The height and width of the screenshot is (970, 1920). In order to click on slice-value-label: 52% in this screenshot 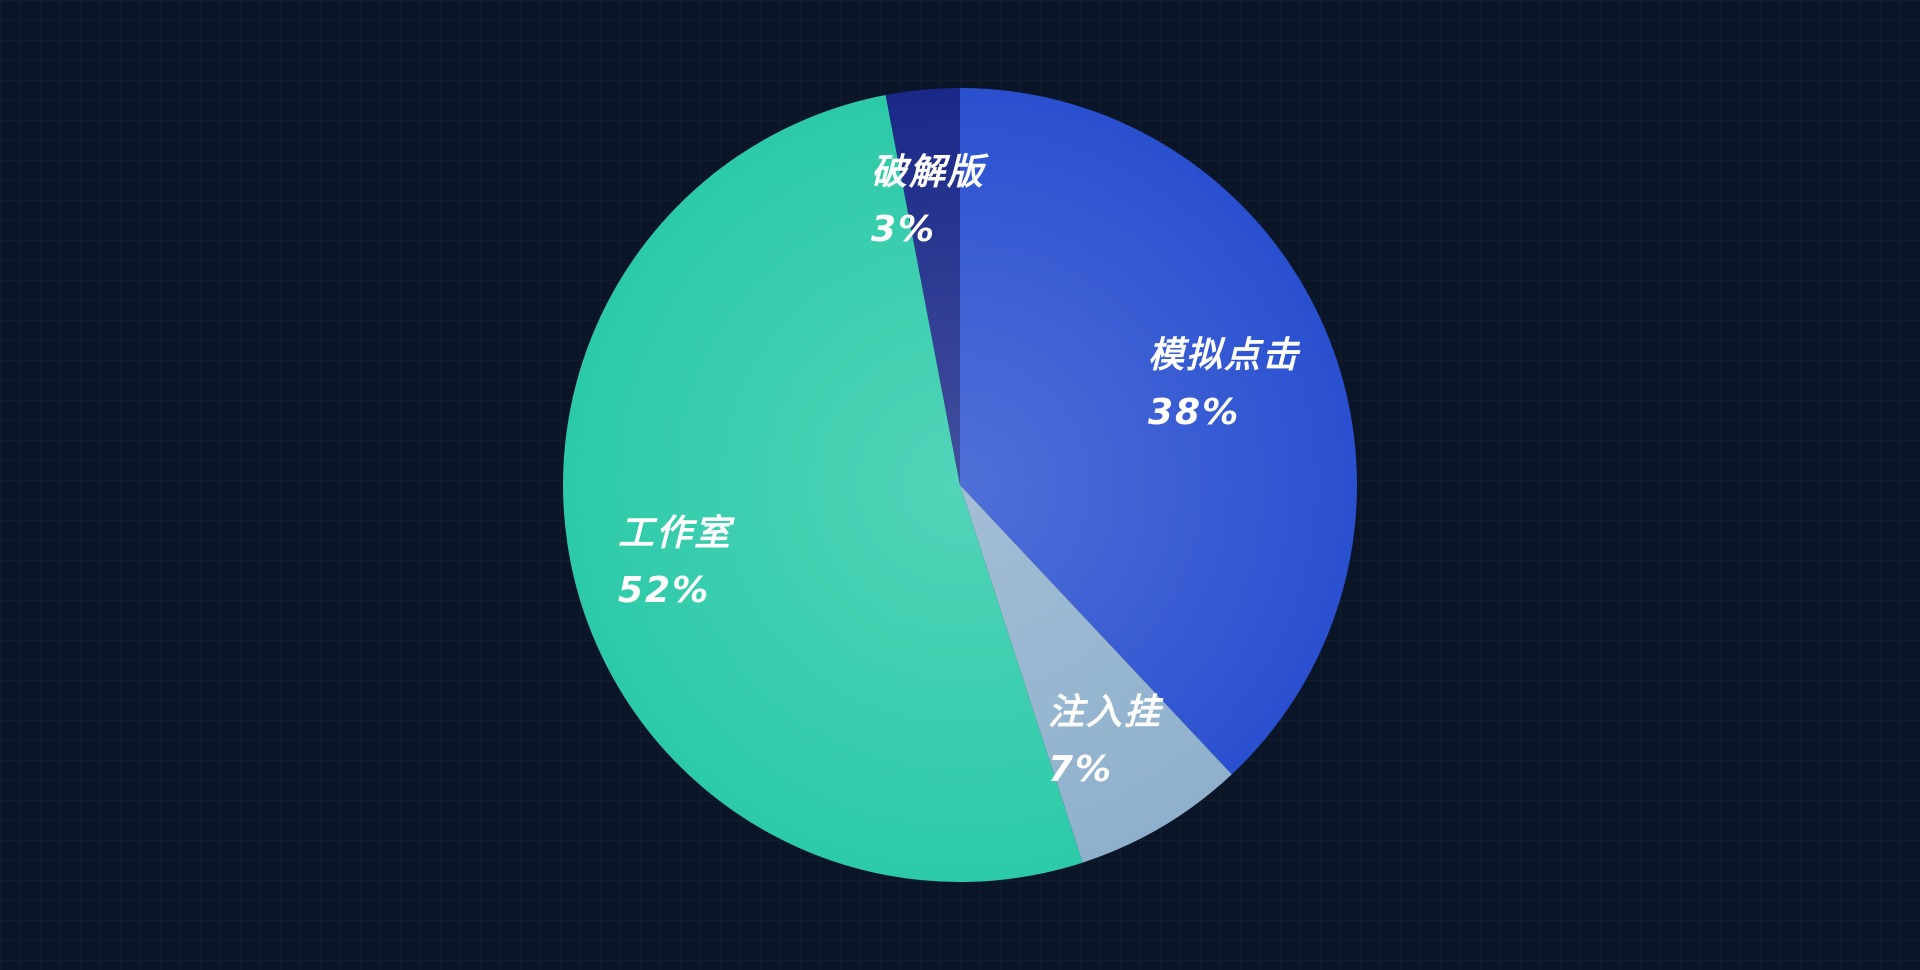, I will do `click(664, 590)`.